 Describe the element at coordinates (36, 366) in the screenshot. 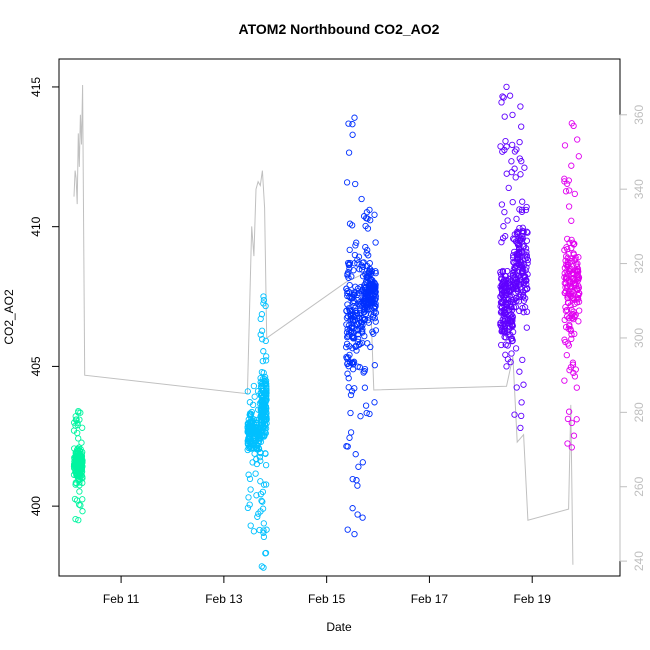

I see `y-left-tick-label: 405` at that location.